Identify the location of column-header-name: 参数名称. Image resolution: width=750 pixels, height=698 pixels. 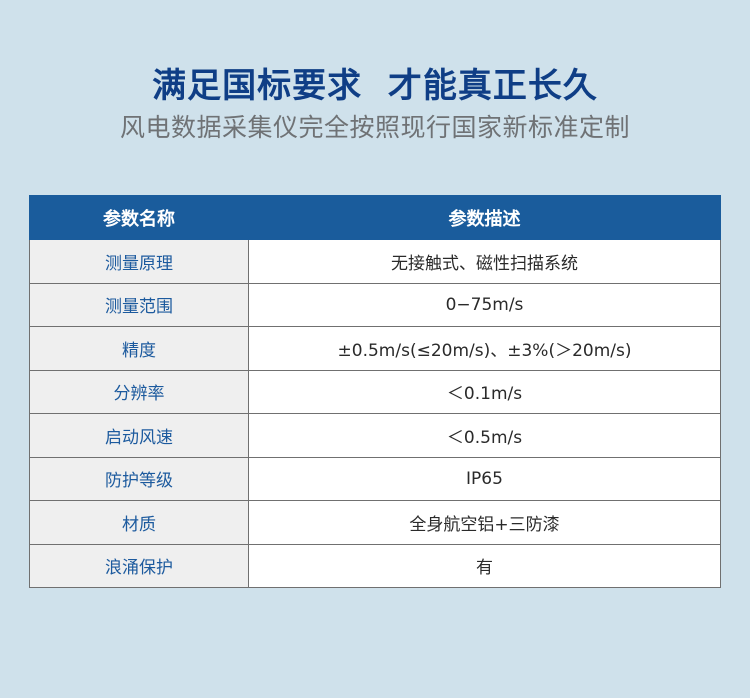
(139, 217).